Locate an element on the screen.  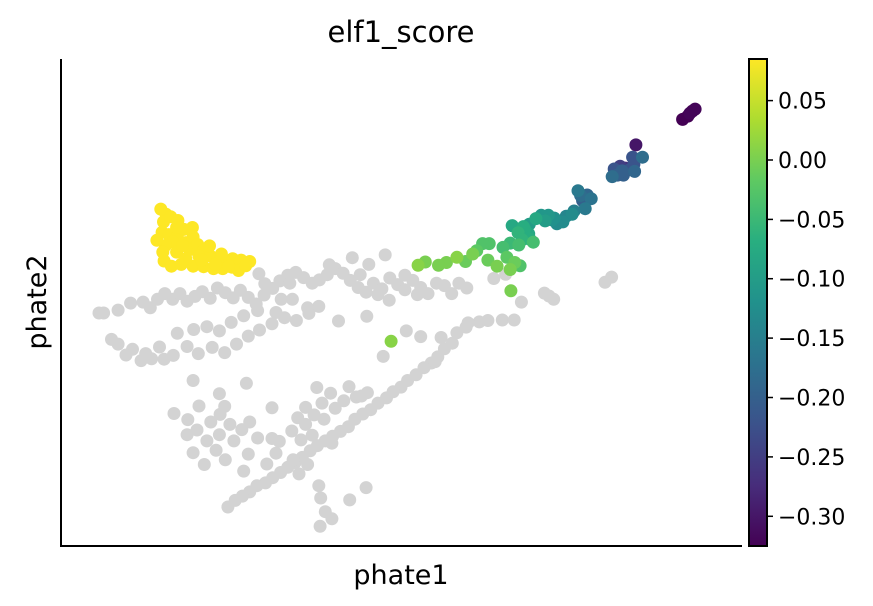
colorbar-ticks: 0.05 0.00 −0.05 −0.10 −0.15 −0.20 −0.25 −0.30 is located at coordinates (806, 310).